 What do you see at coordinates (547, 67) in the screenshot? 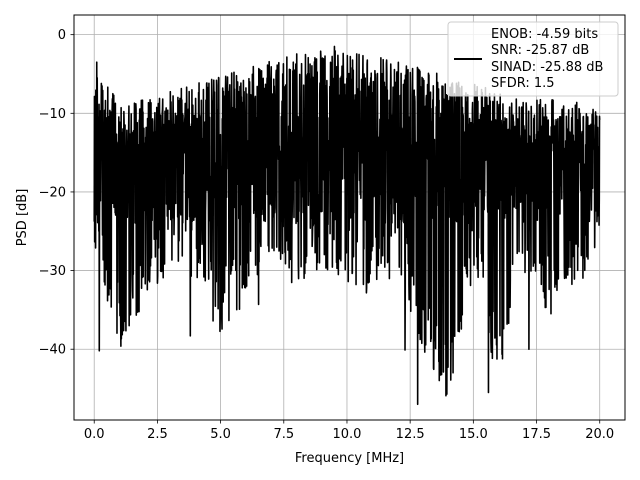
I see `legend-text-sinad: SINAD: -25.88 dB` at bounding box center [547, 67].